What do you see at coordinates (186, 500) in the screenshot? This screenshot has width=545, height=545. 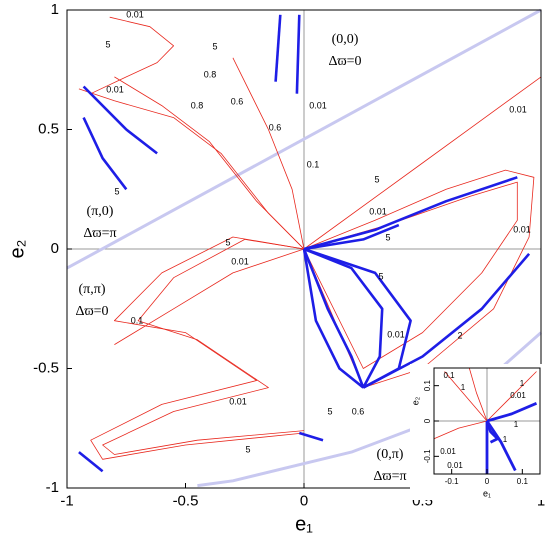 I see `x-tick-label: -0.5` at bounding box center [186, 500].